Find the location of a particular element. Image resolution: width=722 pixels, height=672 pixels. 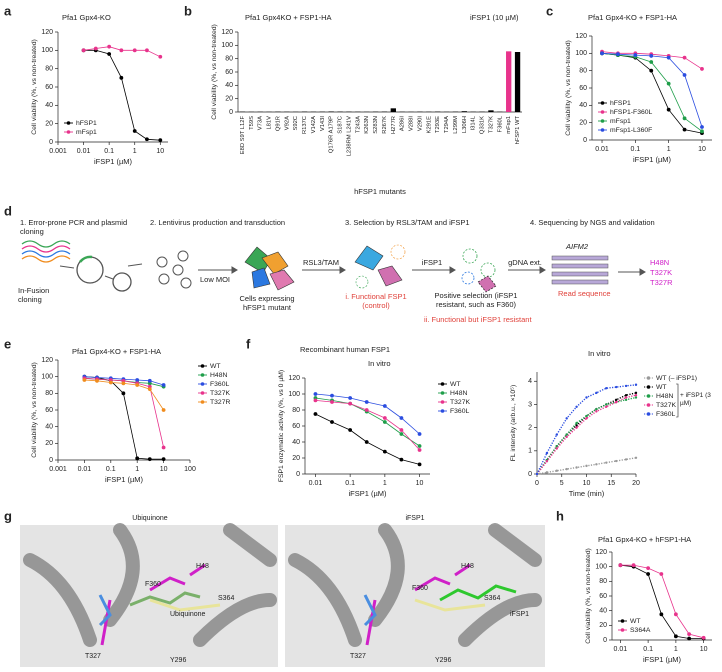

x-tick-label: E8D S9T L12F is located at coordinates (243, 135).